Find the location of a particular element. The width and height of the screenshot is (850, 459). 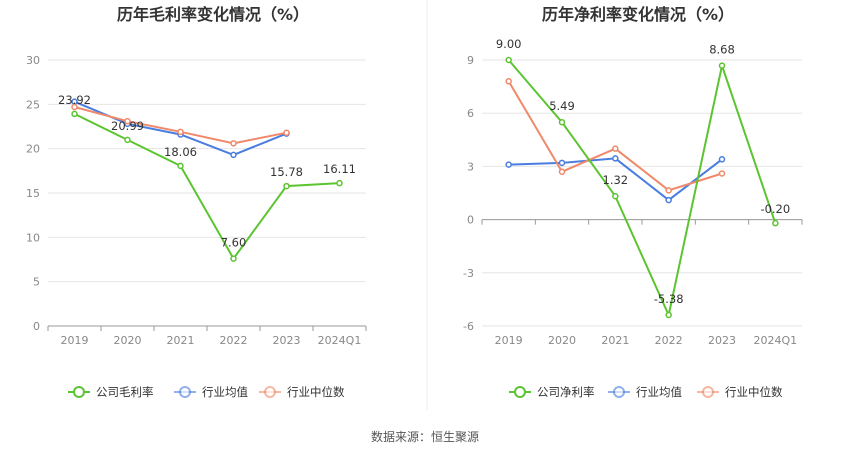

y-tick-label: 5 is located at coordinates (36, 282).